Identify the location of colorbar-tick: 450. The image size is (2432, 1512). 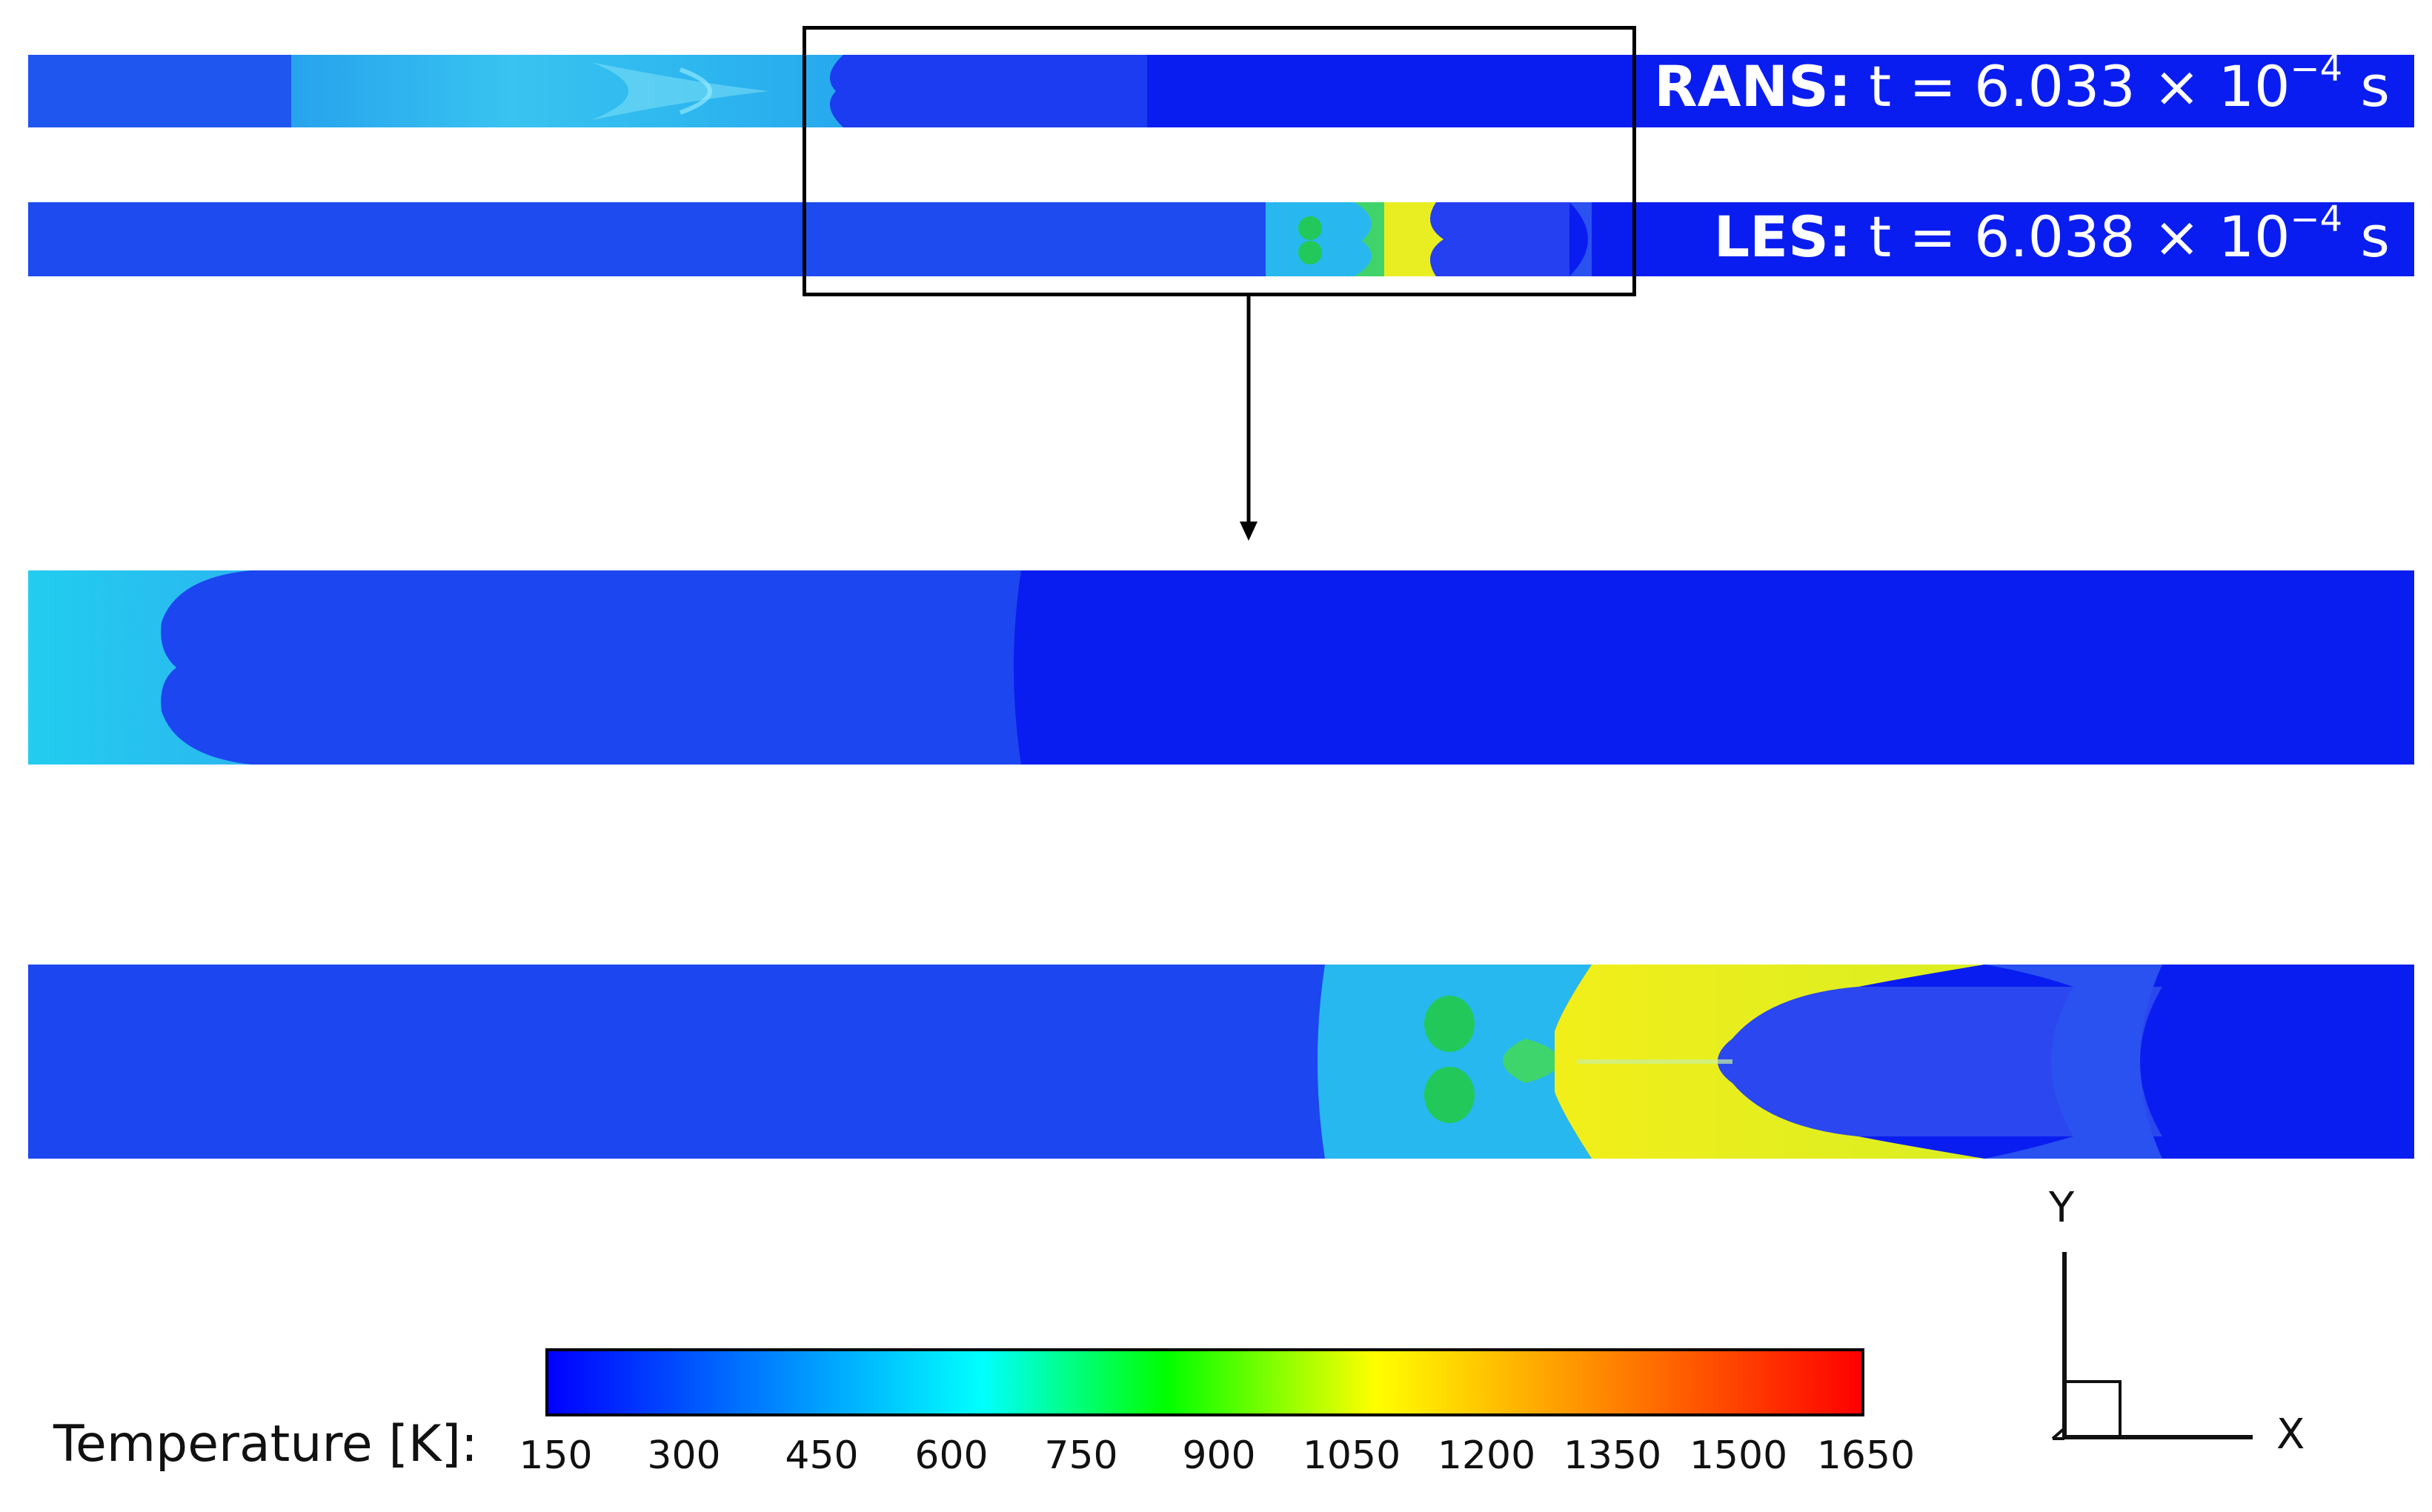
(822, 1455).